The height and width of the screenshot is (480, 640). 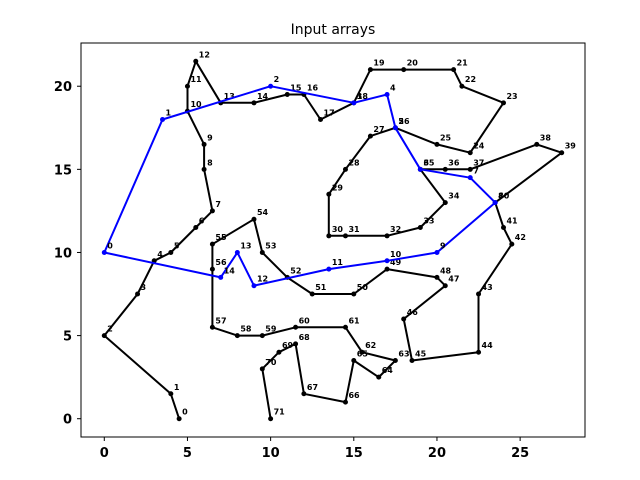 I want to click on series-0-point-label: 54, so click(x=263, y=212).